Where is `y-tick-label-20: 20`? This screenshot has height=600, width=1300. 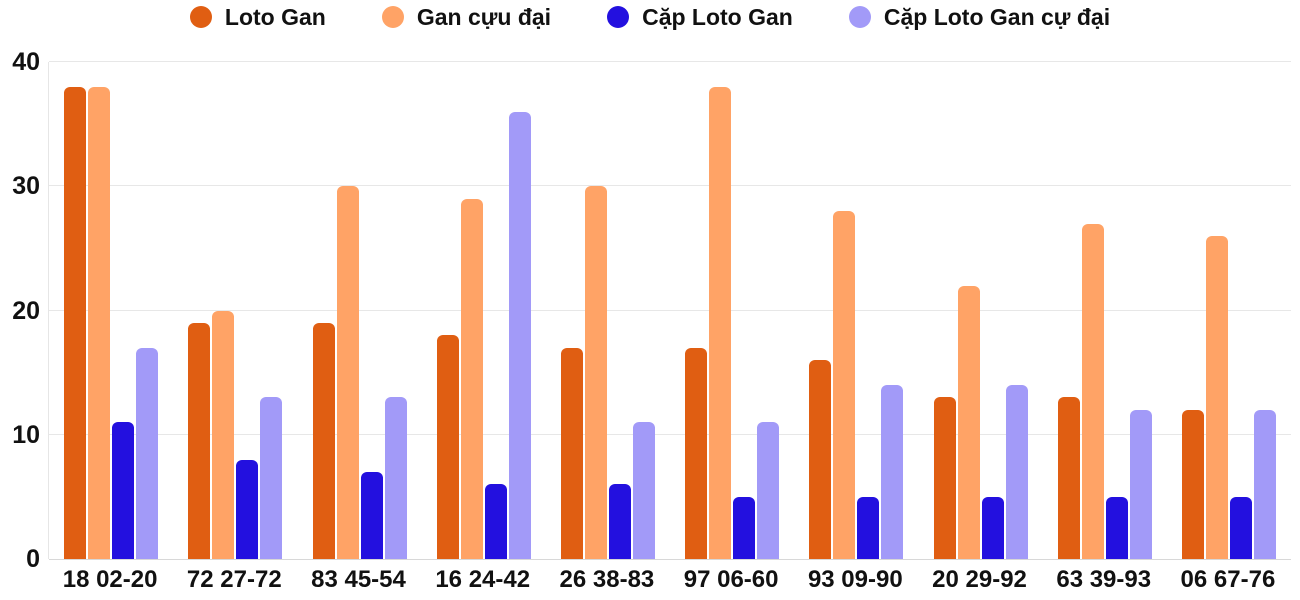 y-tick-label-20: 20 is located at coordinates (26, 310).